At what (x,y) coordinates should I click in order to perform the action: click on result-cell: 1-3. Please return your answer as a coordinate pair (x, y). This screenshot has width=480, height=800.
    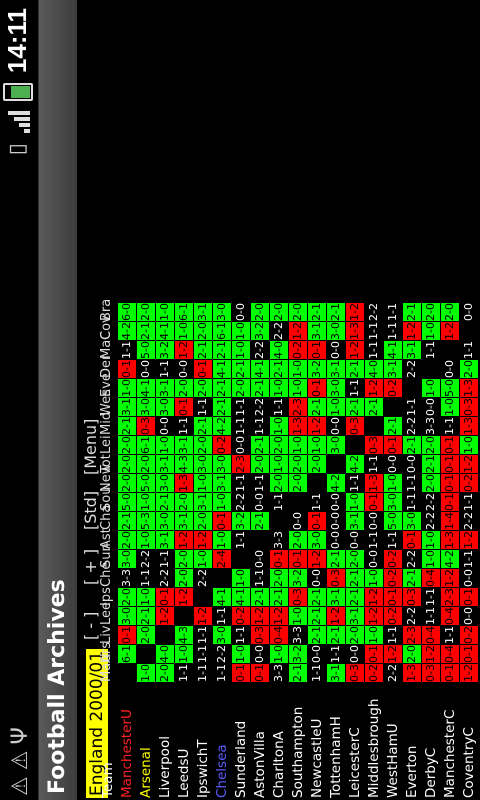
    Looking at the image, I should click on (355, 331).